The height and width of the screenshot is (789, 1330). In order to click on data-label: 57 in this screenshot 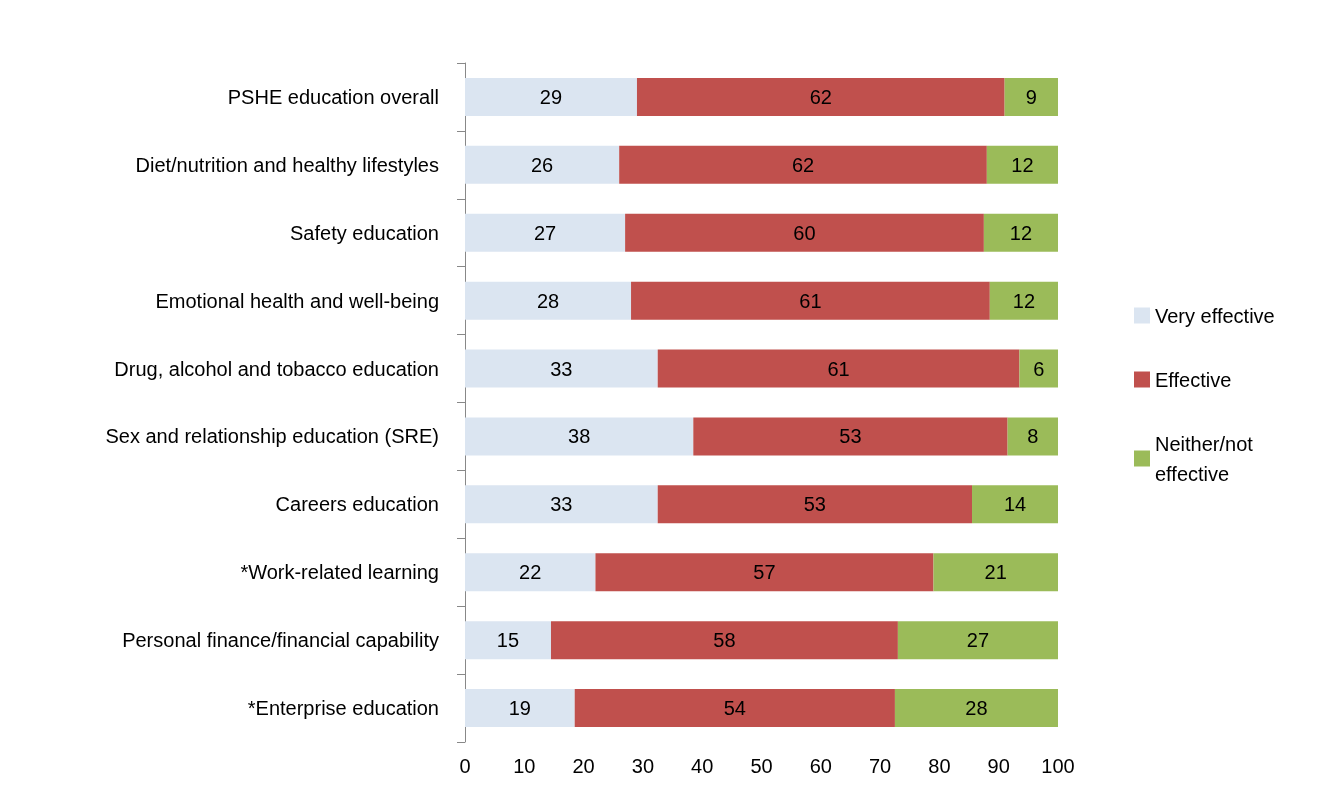, I will do `click(764, 572)`.